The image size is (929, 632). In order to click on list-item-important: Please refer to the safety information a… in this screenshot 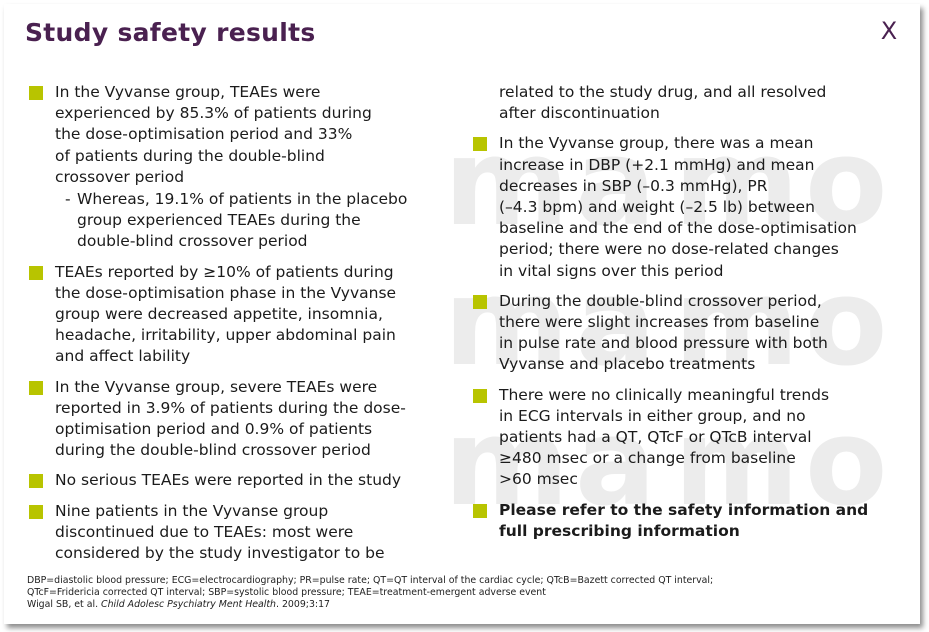, I will do `click(691, 521)`.